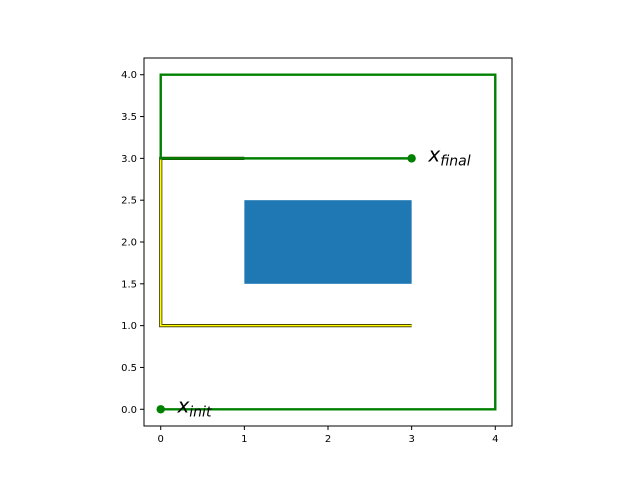 Image resolution: width=640 pixels, height=480 pixels. Describe the element at coordinates (411, 439) in the screenshot. I see `x-tick-label: 3` at that location.